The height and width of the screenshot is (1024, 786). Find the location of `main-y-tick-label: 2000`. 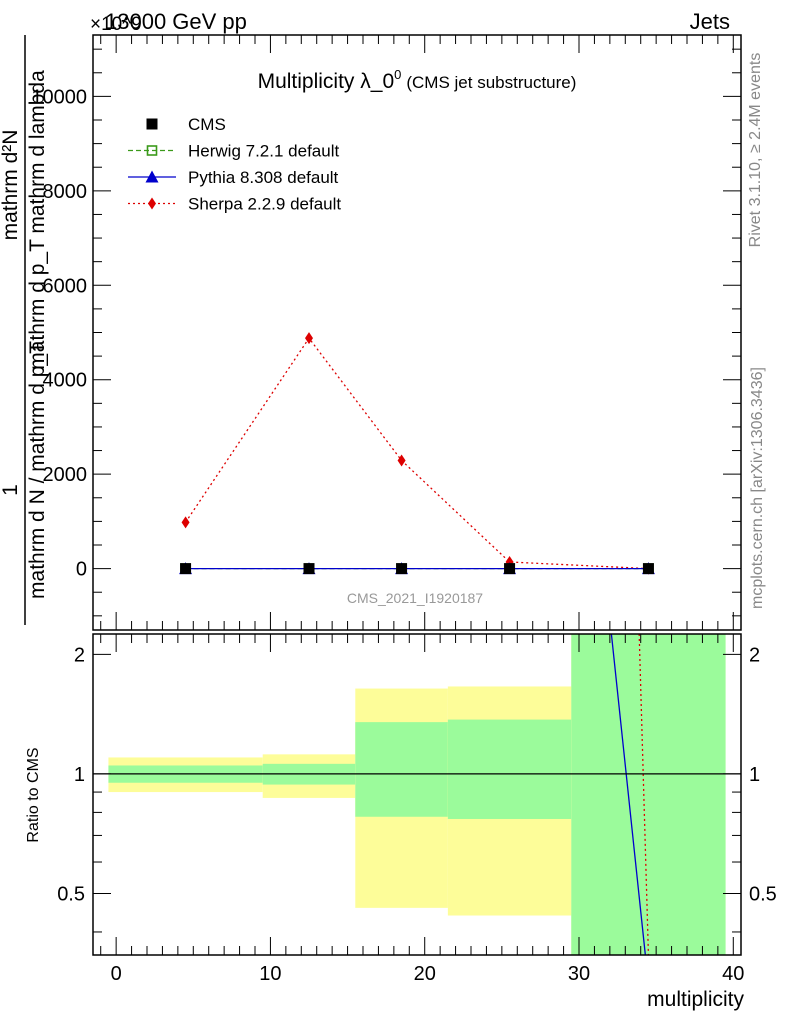

main-y-tick-label: 2000 is located at coordinates (65, 475).